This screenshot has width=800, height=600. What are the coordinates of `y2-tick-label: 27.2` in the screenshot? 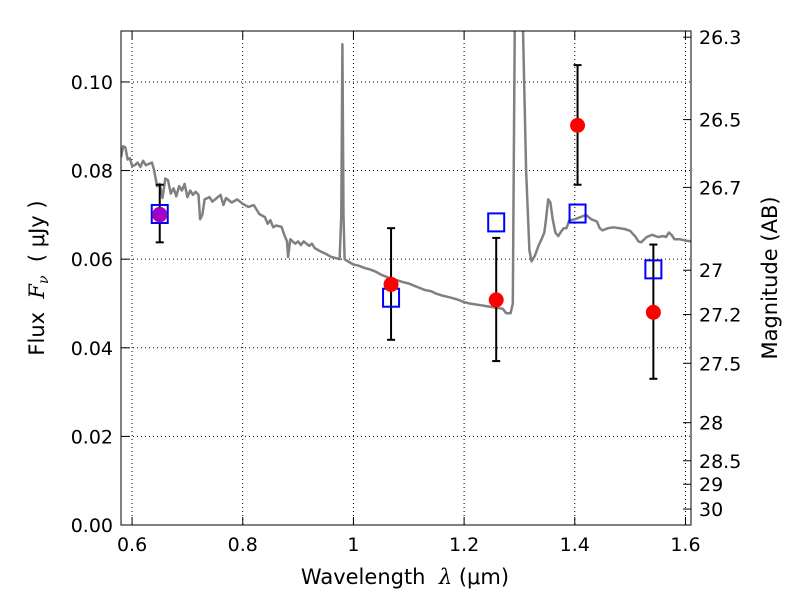 It's located at (720, 316).